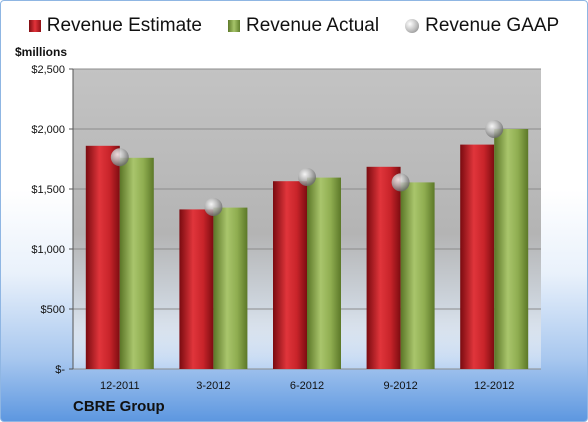  Describe the element at coordinates (124, 25) in the screenshot. I see `legend-label-estimate: Revenue Estimate` at that location.